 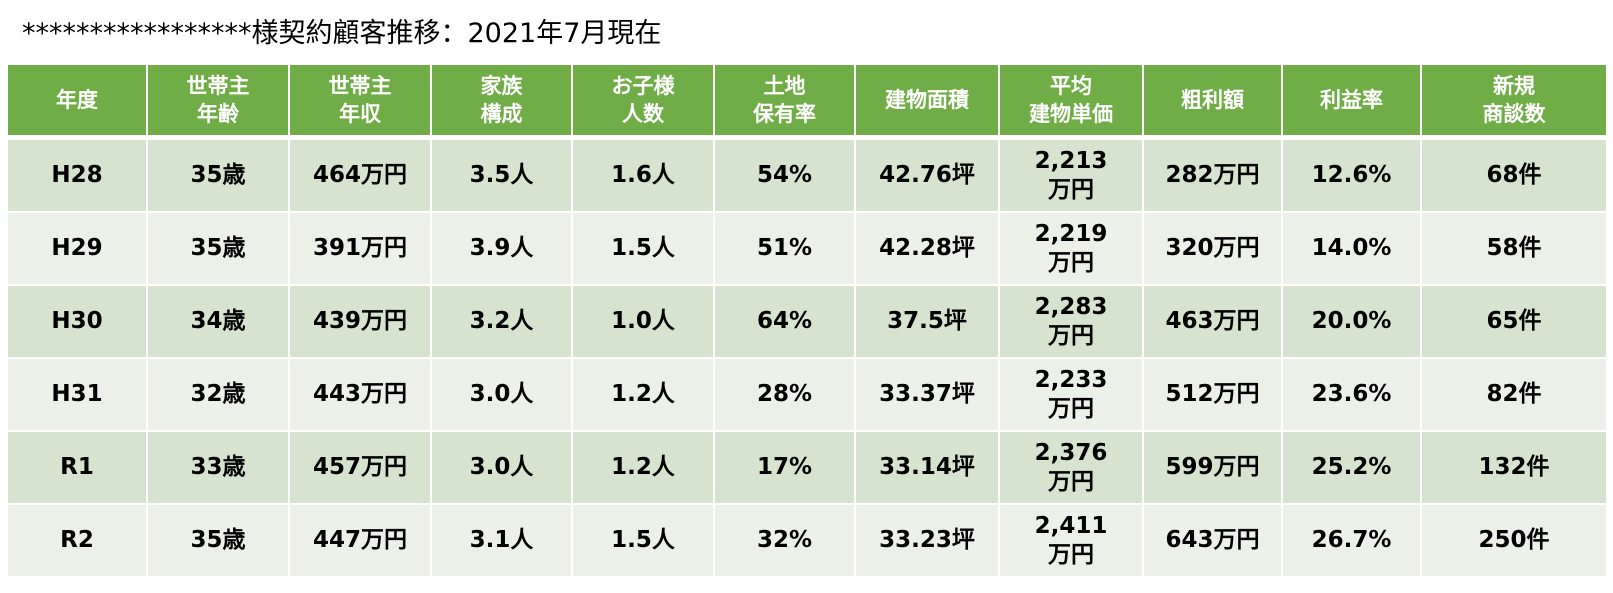 I want to click on header-children-count: お子様 人数, so click(x=643, y=101).